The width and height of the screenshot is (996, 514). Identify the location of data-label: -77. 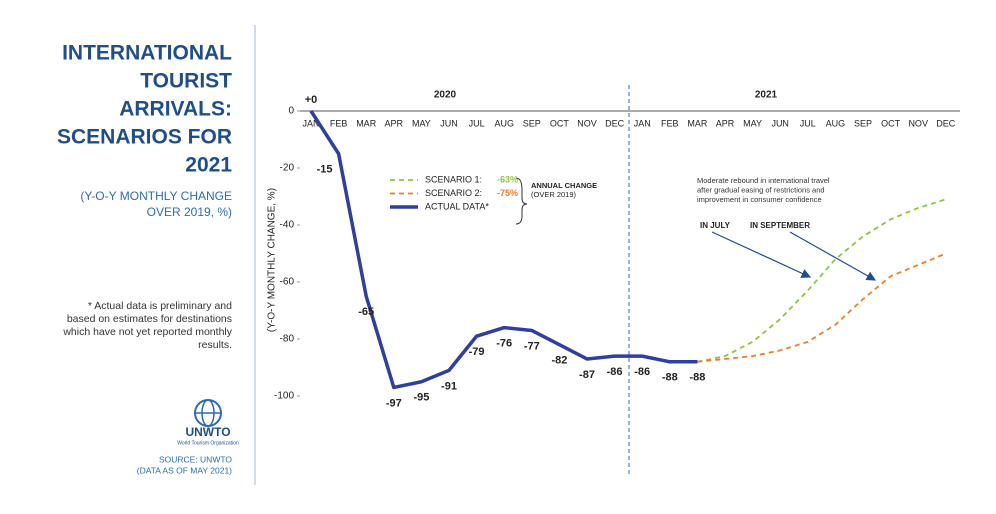
(532, 346).